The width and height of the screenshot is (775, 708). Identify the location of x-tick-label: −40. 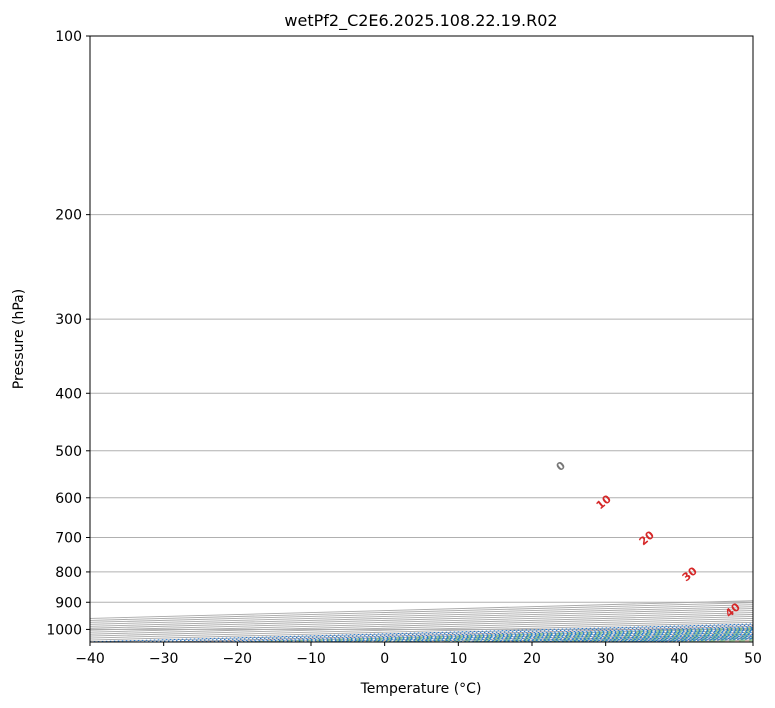
(90, 659).